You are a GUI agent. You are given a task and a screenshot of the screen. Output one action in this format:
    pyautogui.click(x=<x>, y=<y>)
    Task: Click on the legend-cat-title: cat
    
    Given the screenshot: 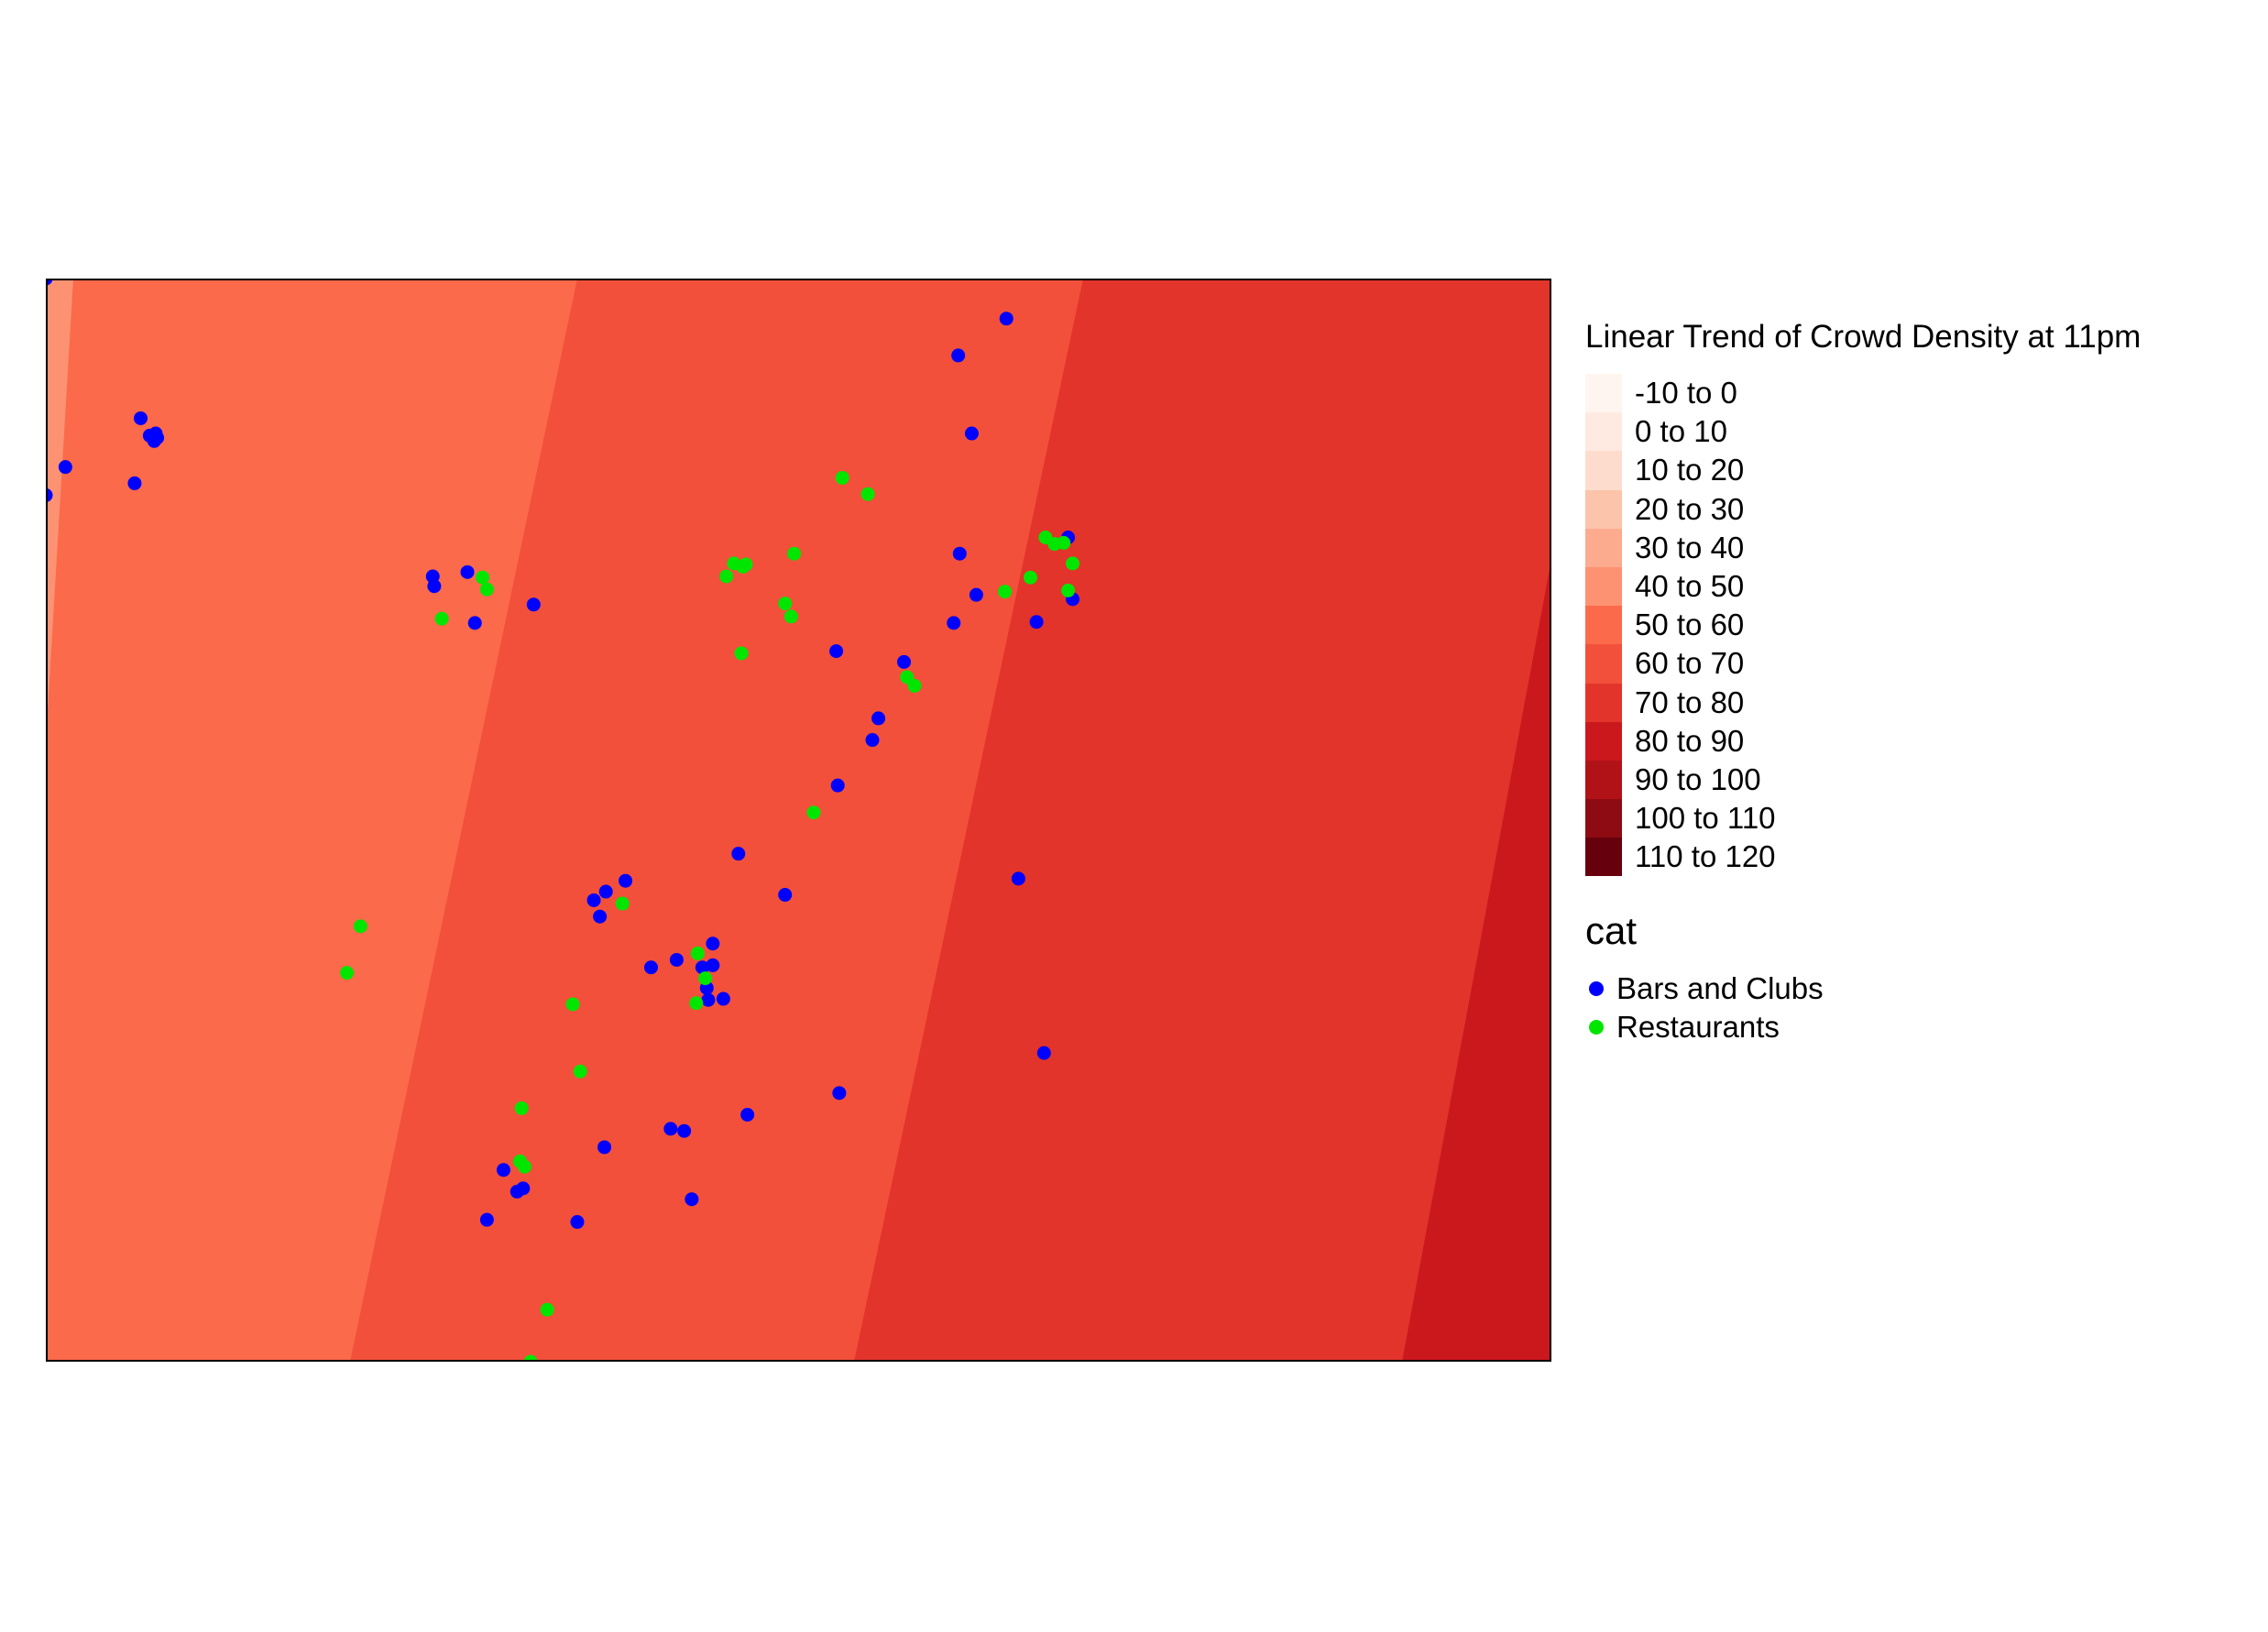 What is the action you would take?
    pyautogui.click(x=1611, y=931)
    